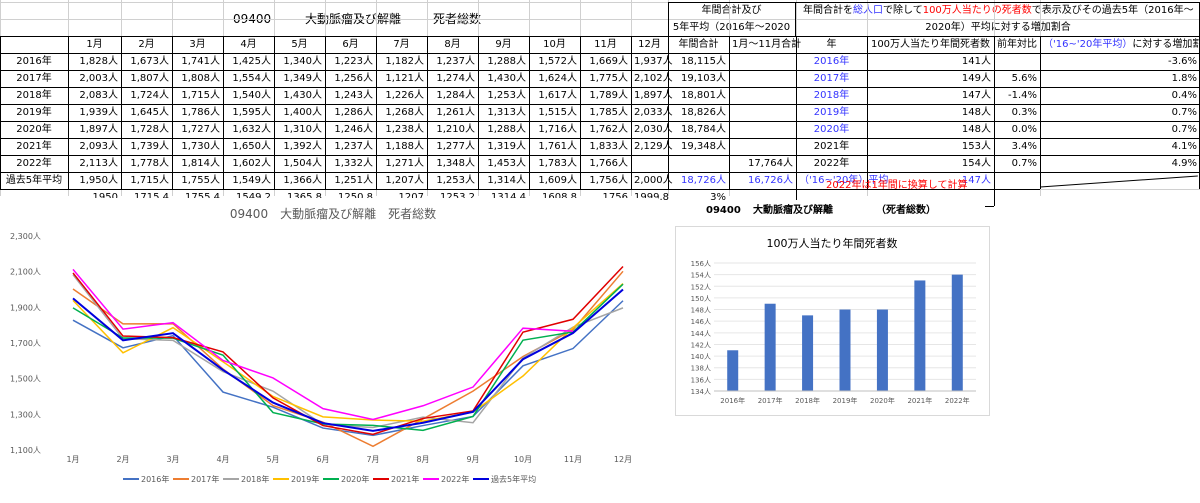 The width and height of the screenshot is (1200, 503). What do you see at coordinates (557, 61) in the screenshot?
I see `month-value: 1,572人` at bounding box center [557, 61].